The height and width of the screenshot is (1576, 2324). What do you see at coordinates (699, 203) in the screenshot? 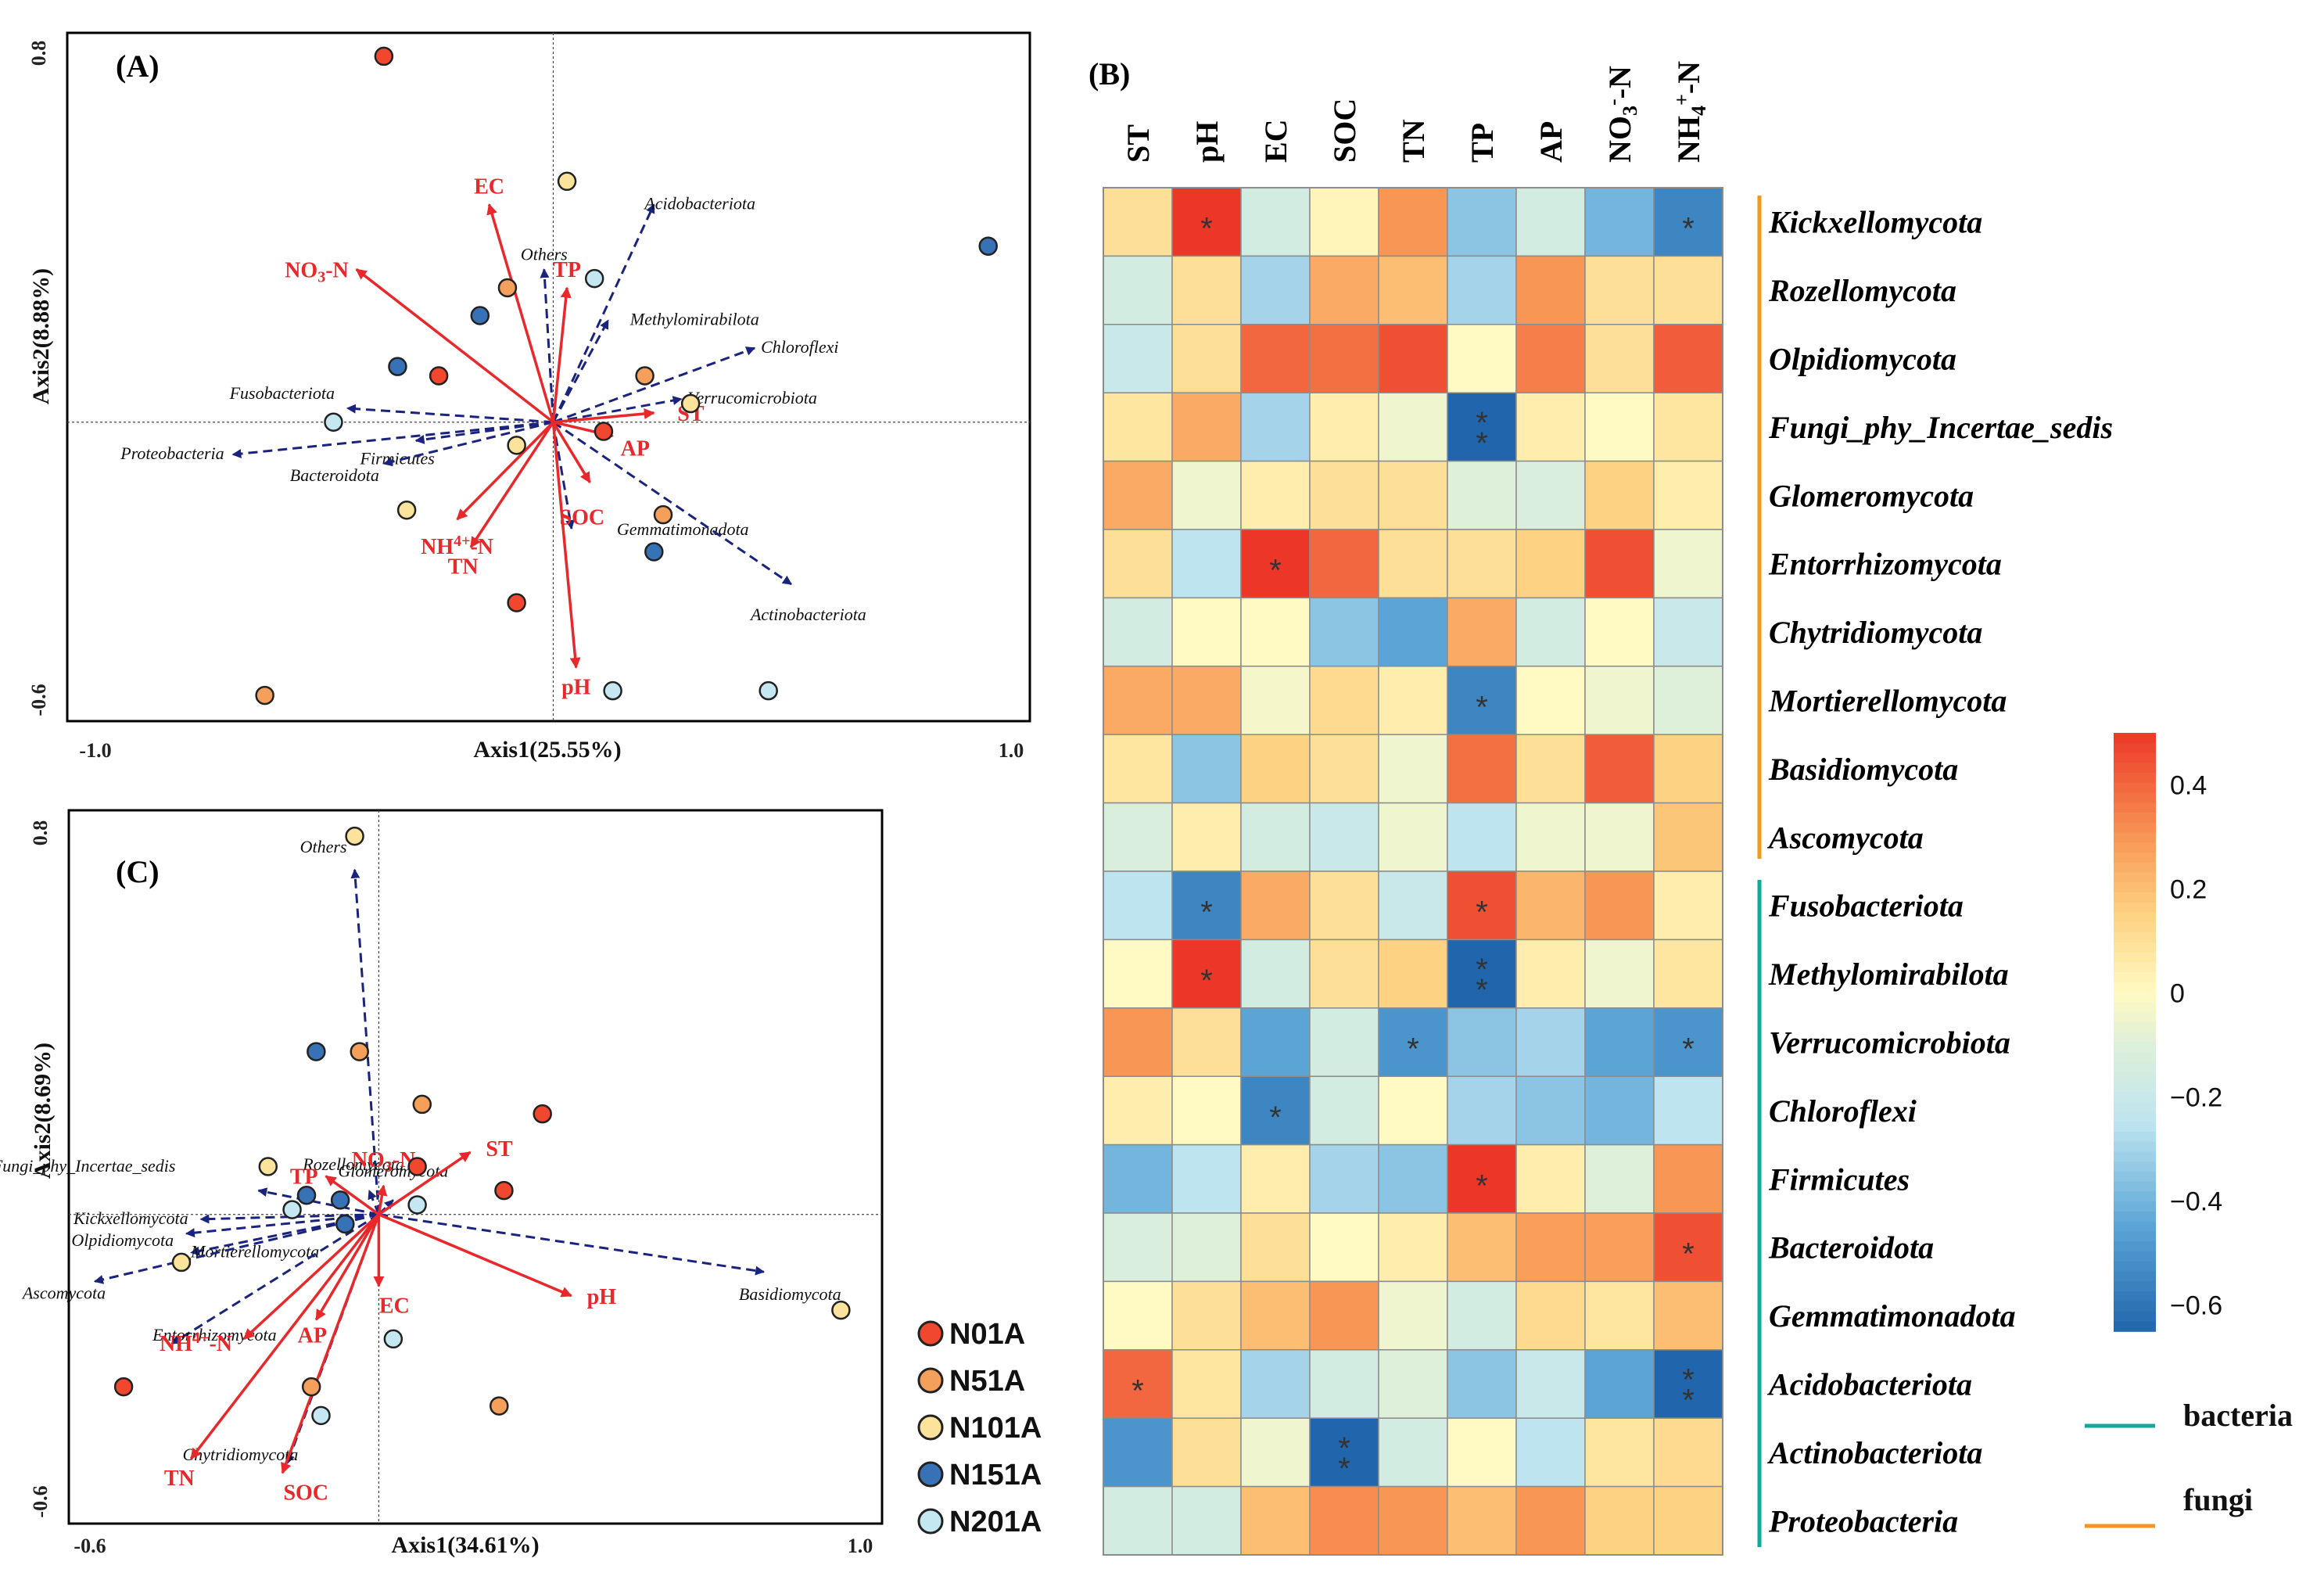
I see `taxa-label-acidobacteriota: Acidobacteriota` at bounding box center [699, 203].